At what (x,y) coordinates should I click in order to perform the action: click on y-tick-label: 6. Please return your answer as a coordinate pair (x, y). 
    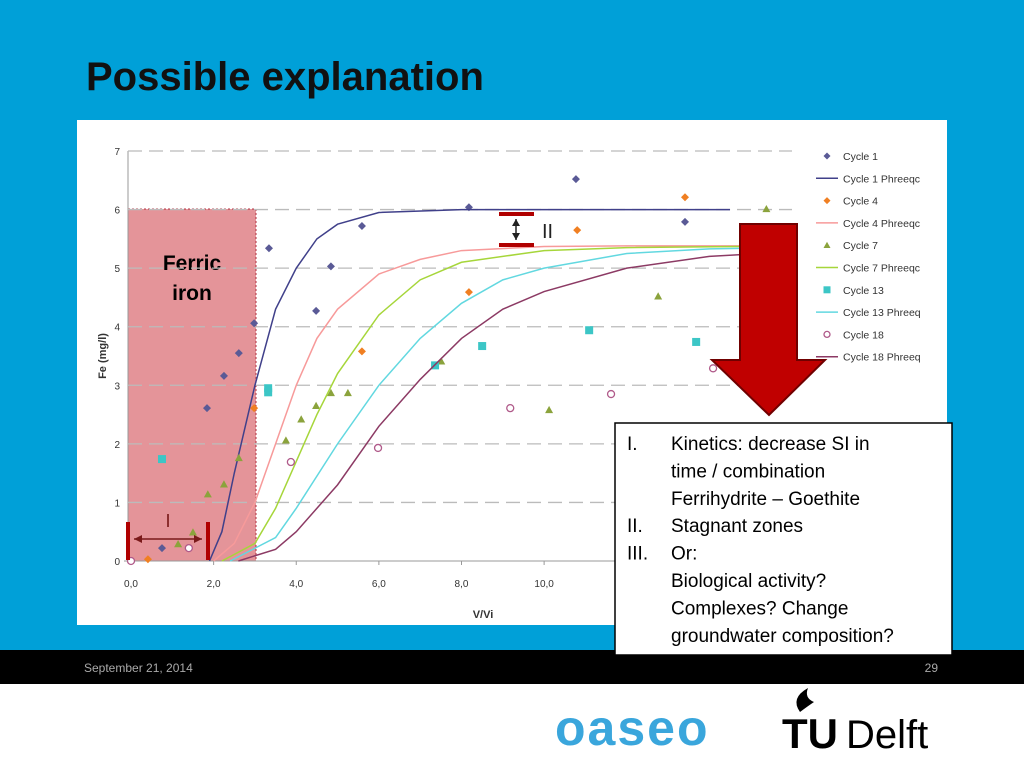
    Looking at the image, I should click on (117, 211).